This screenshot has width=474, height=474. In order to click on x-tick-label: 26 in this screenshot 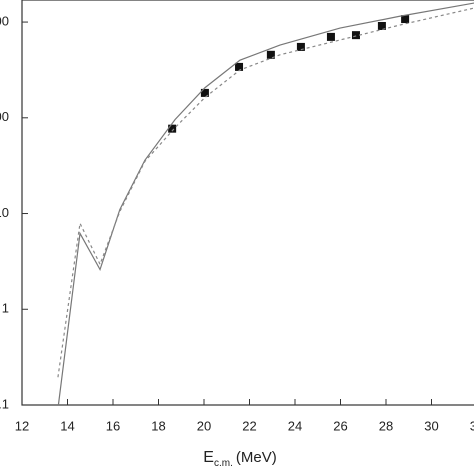, I will do `click(340, 425)`.